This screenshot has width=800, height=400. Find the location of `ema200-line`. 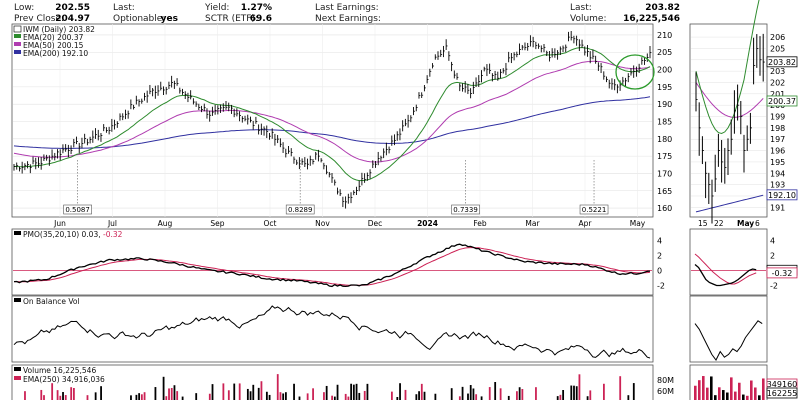

ema200-line is located at coordinates (332, 122).